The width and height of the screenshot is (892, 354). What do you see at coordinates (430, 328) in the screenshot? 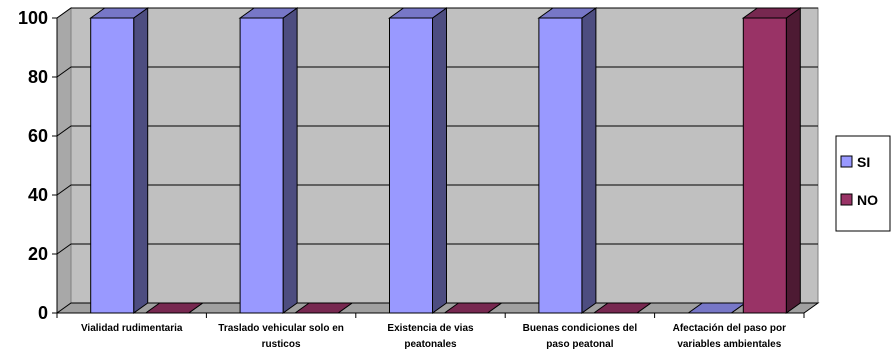
I see `category-label: Existencia de vias` at bounding box center [430, 328].